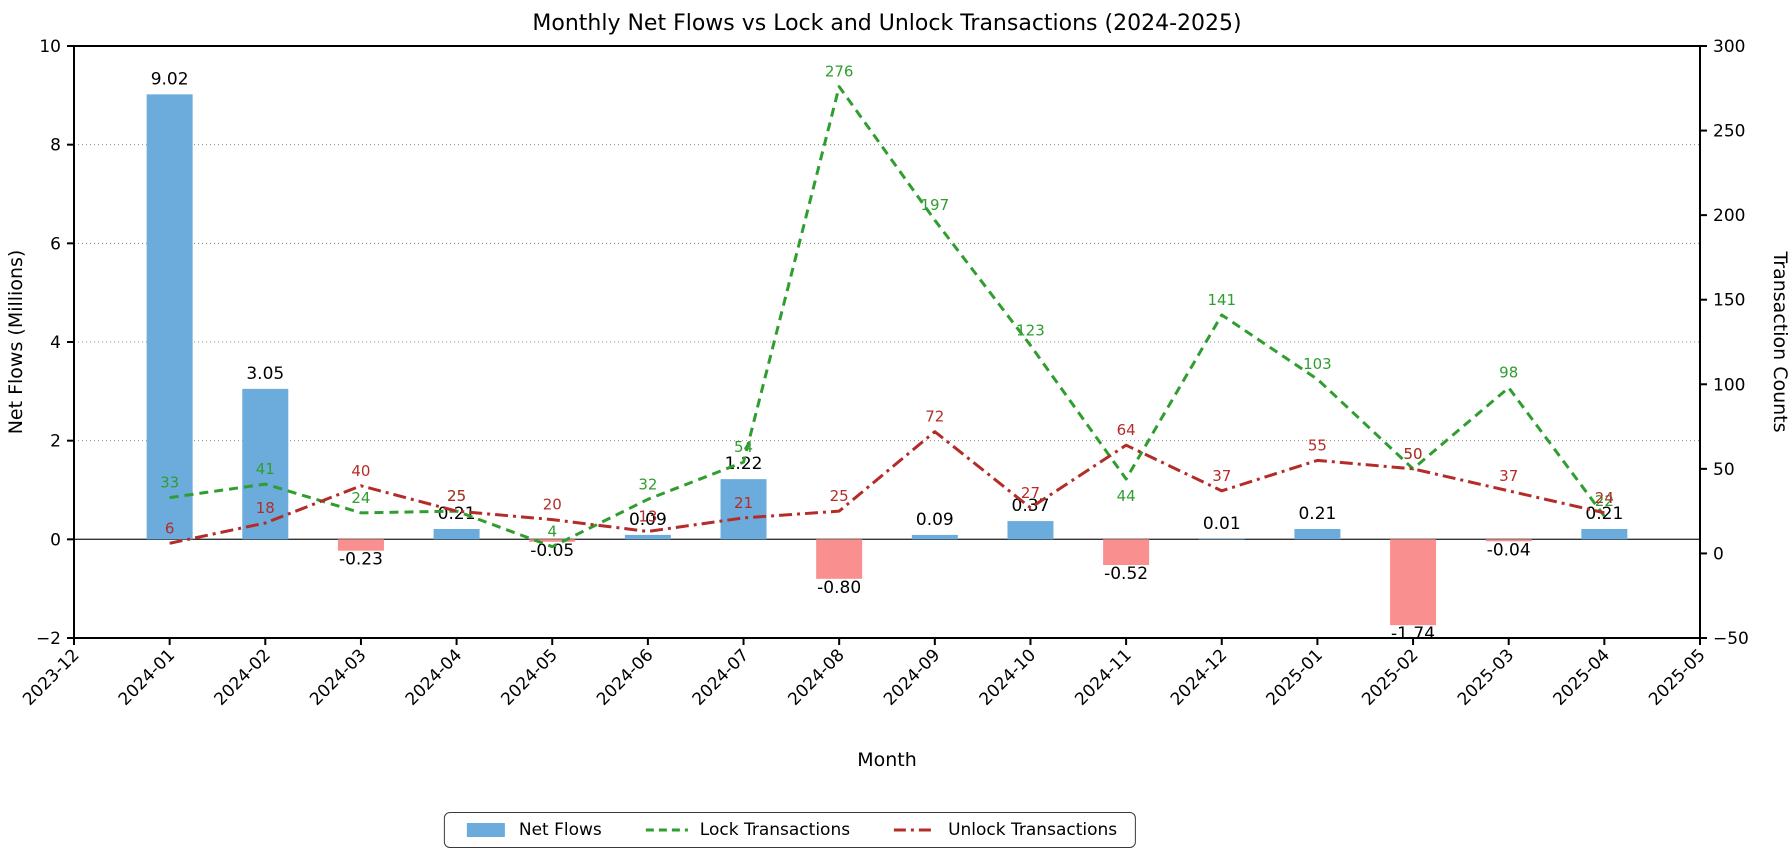 The width and height of the screenshot is (1790, 868). Describe the element at coordinates (55, 244) in the screenshot. I see `y-left-tick-label-6: 6` at that location.